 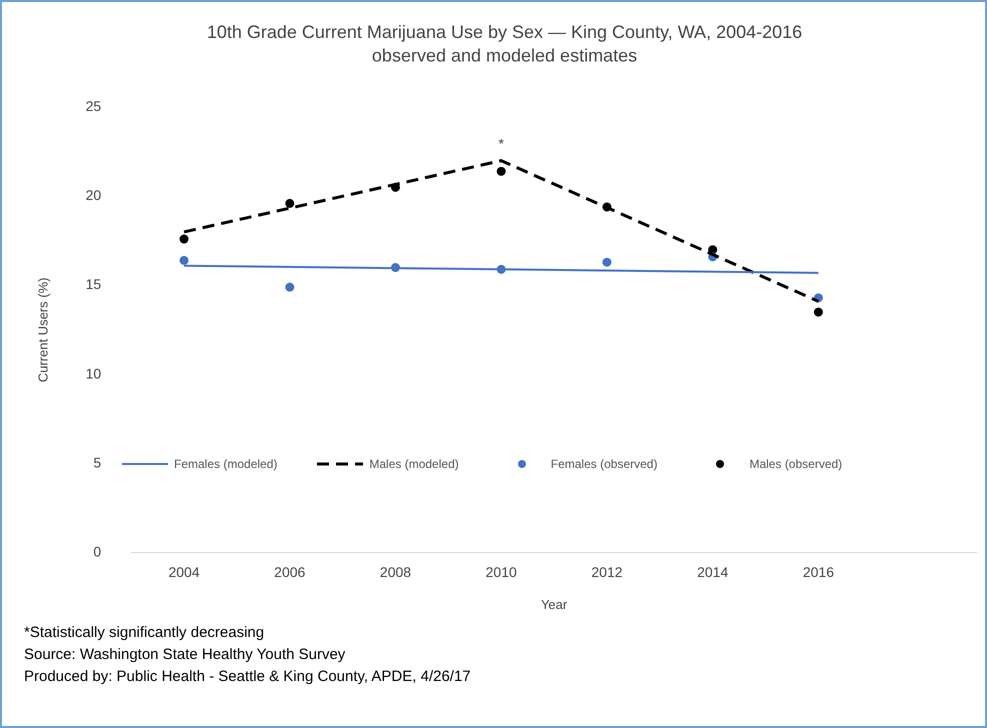 I want to click on y-tick-label: 20, so click(x=94, y=195).